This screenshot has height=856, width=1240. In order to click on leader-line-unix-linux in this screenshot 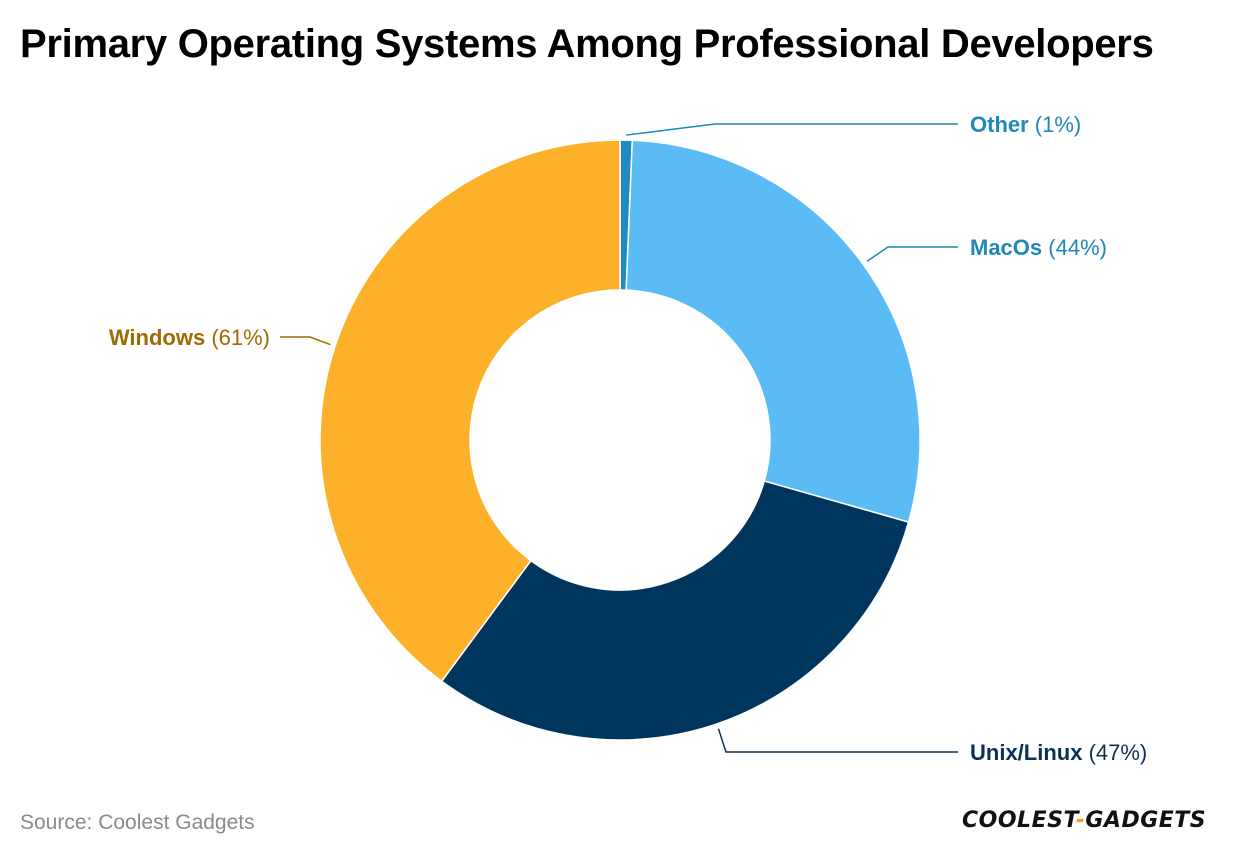, I will do `click(837, 740)`.